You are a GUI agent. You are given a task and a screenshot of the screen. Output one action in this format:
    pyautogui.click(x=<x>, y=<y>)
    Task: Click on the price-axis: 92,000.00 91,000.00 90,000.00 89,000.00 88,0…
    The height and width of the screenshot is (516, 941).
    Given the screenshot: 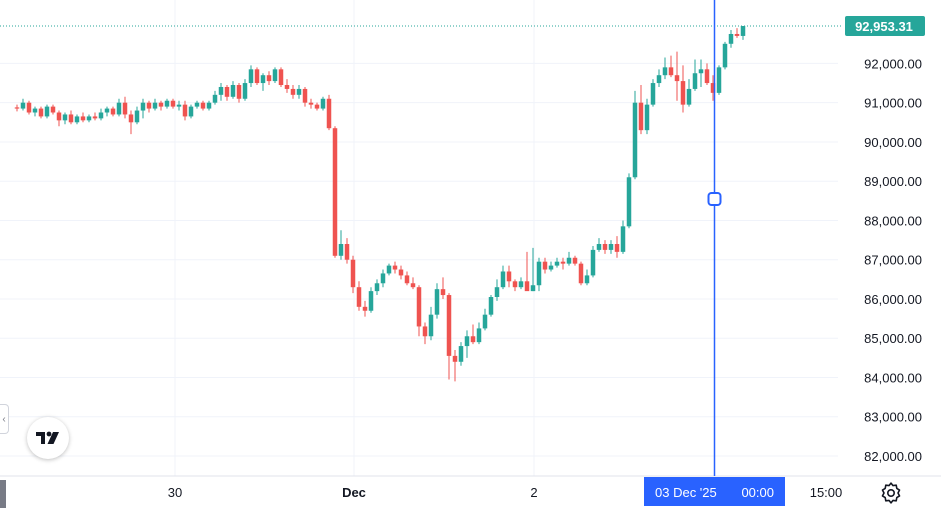 What is the action you would take?
    pyautogui.click(x=893, y=260)
    